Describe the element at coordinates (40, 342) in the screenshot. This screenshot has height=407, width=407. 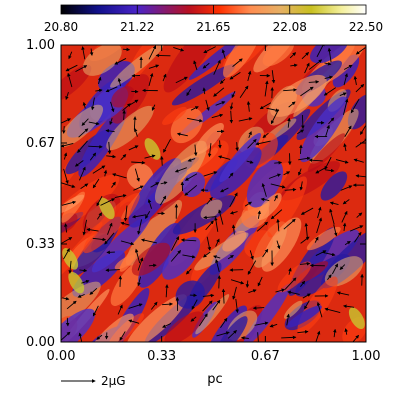
I see `y-tick-label: 0.00` at that location.